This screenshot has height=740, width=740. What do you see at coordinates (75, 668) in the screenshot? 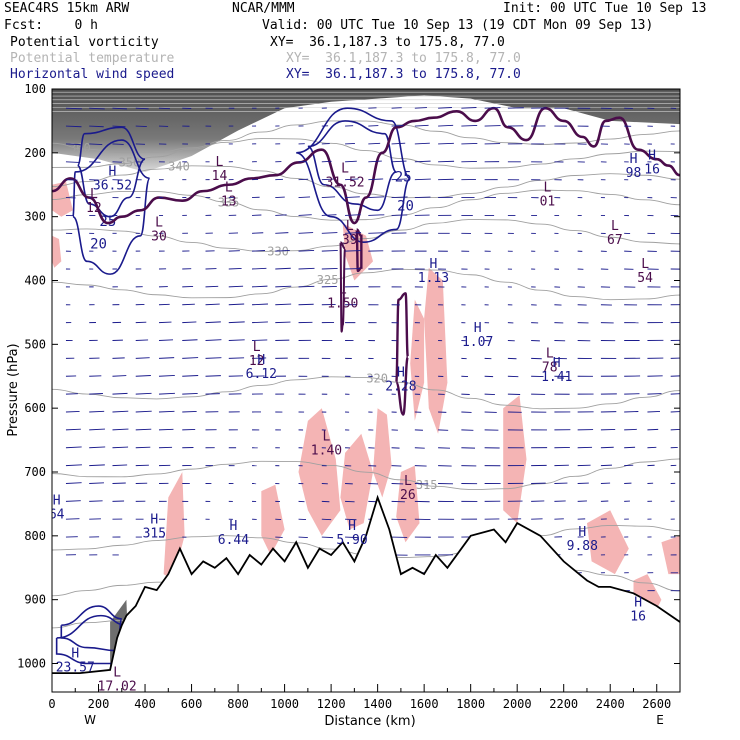
I see `extremum-value: 23.57` at bounding box center [75, 668].